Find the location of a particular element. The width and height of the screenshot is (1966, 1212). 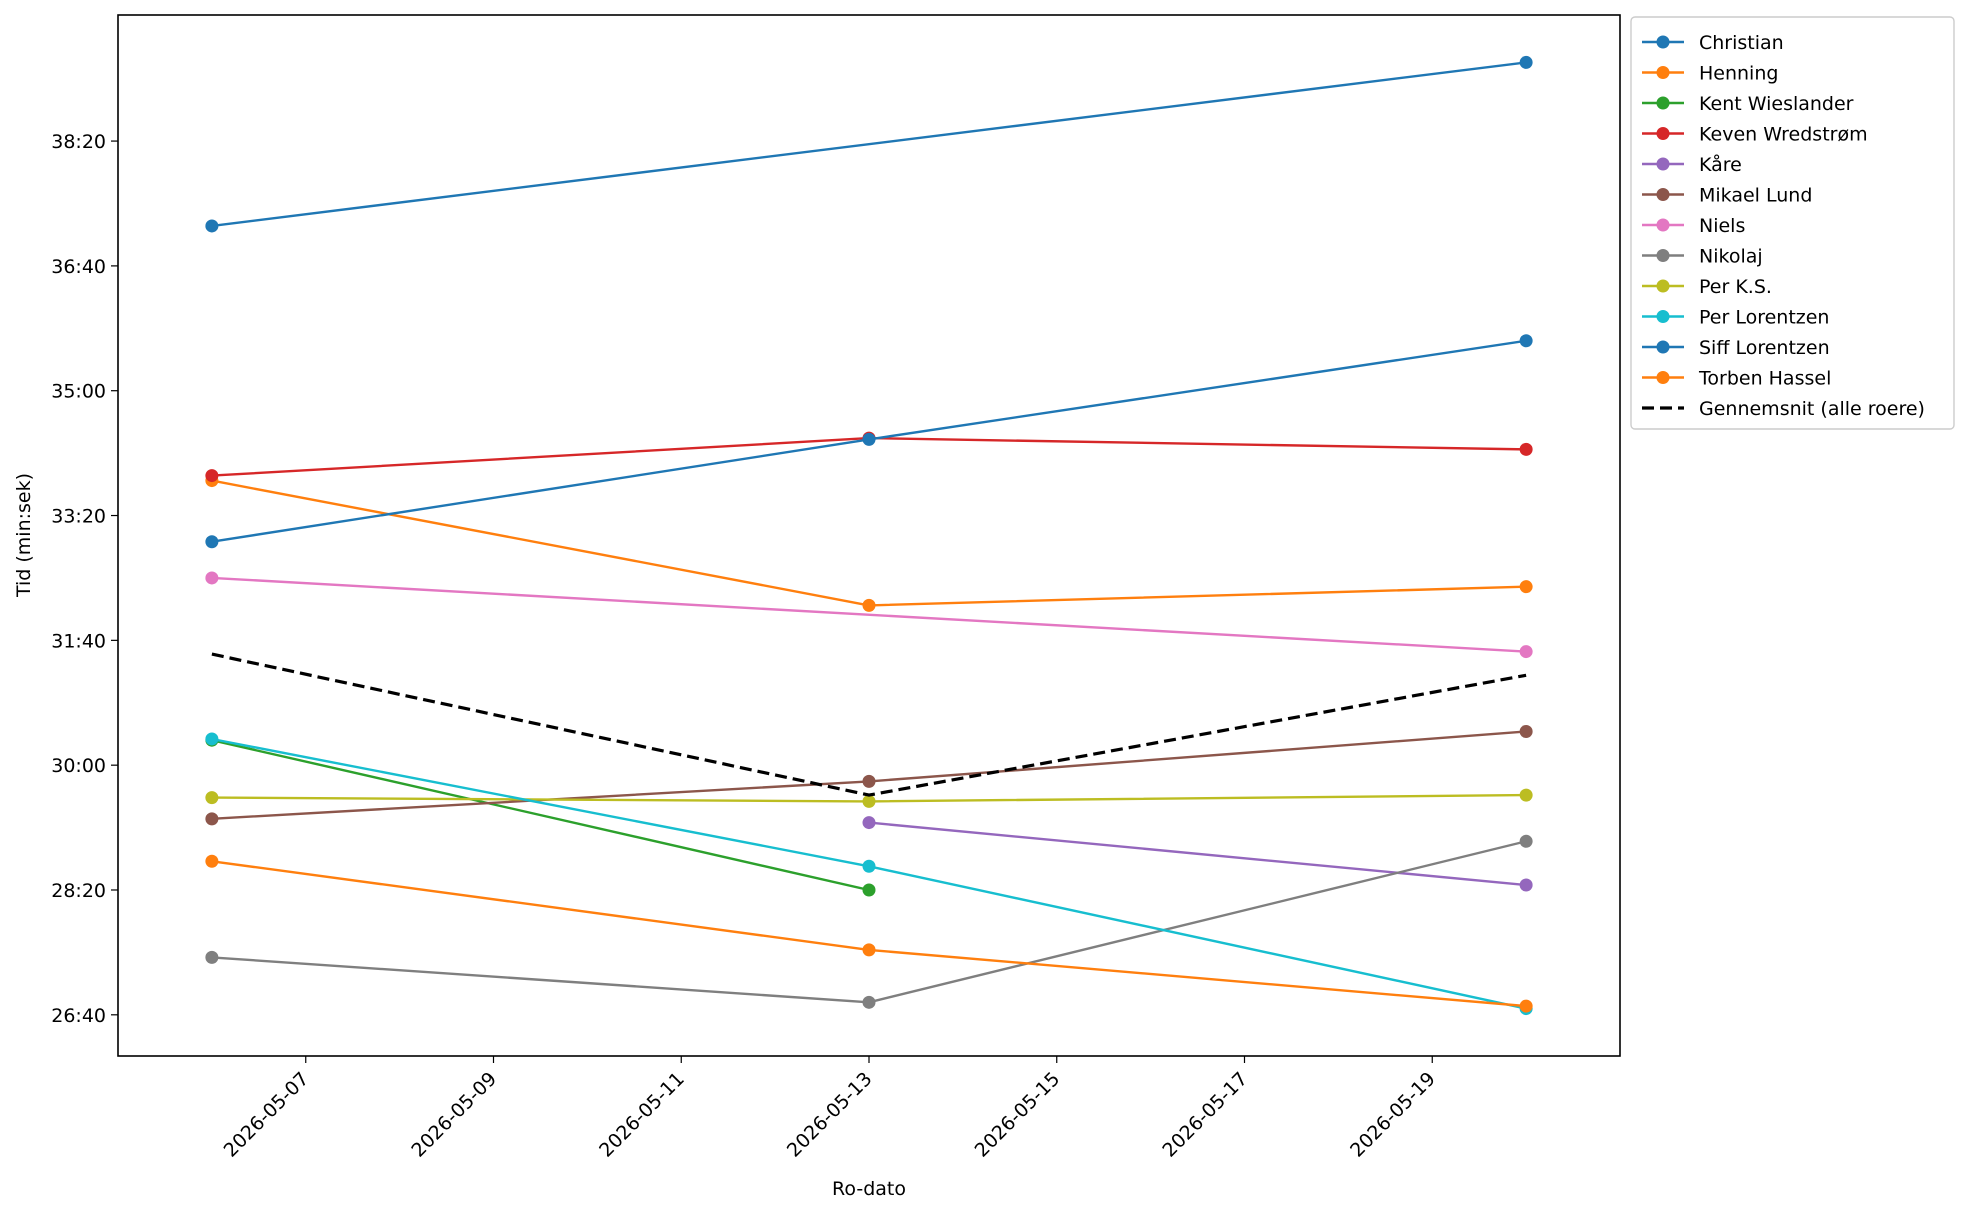

y-tick-label: 38:20 is located at coordinates (78, 142).